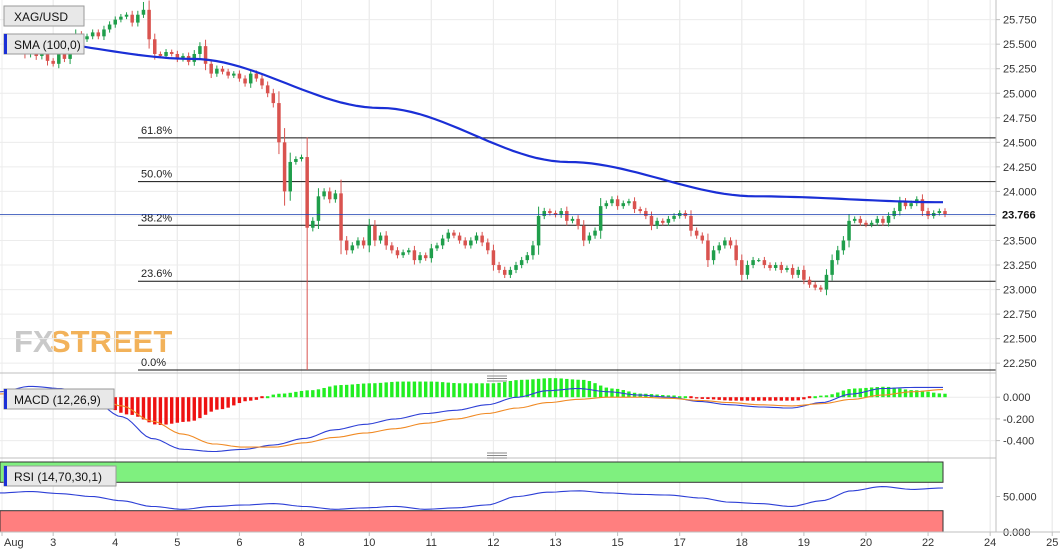 The image size is (1060, 555). Describe the element at coordinates (1020, 291) in the screenshot. I see `y-tick-label-main: 23.000` at that location.